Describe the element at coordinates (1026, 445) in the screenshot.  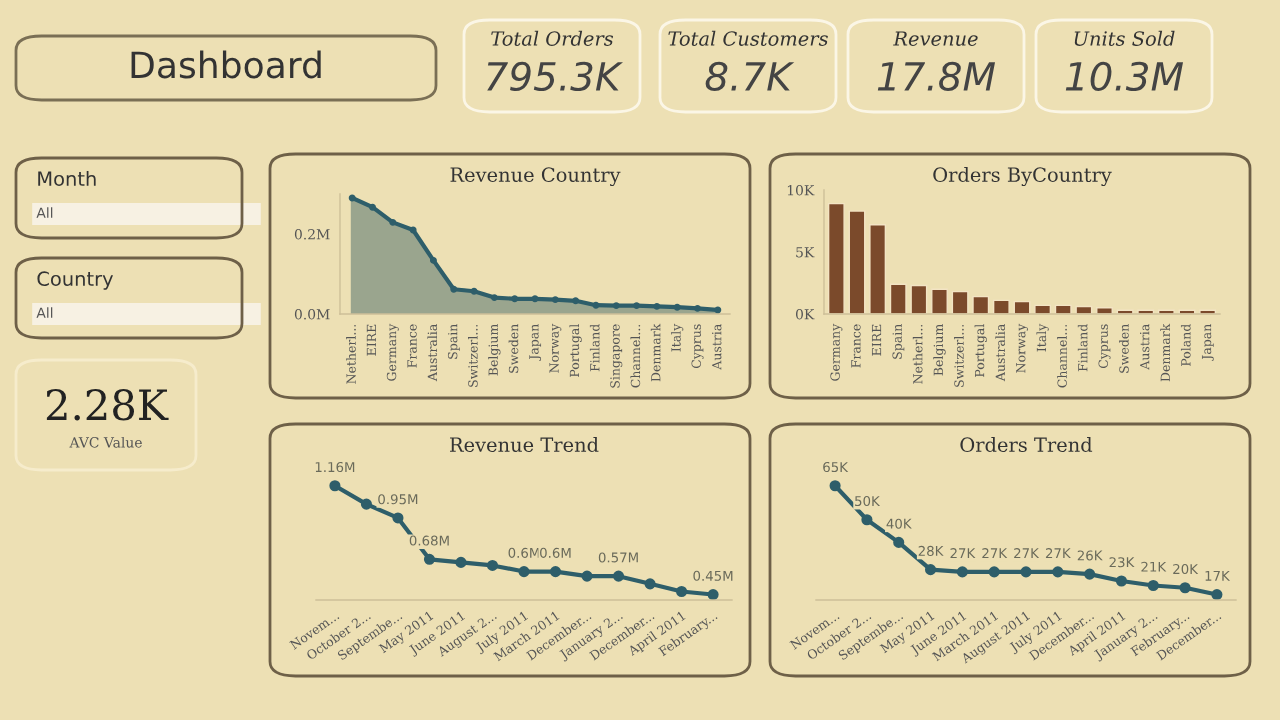
I see `chart-title: Orders Trend` at that location.